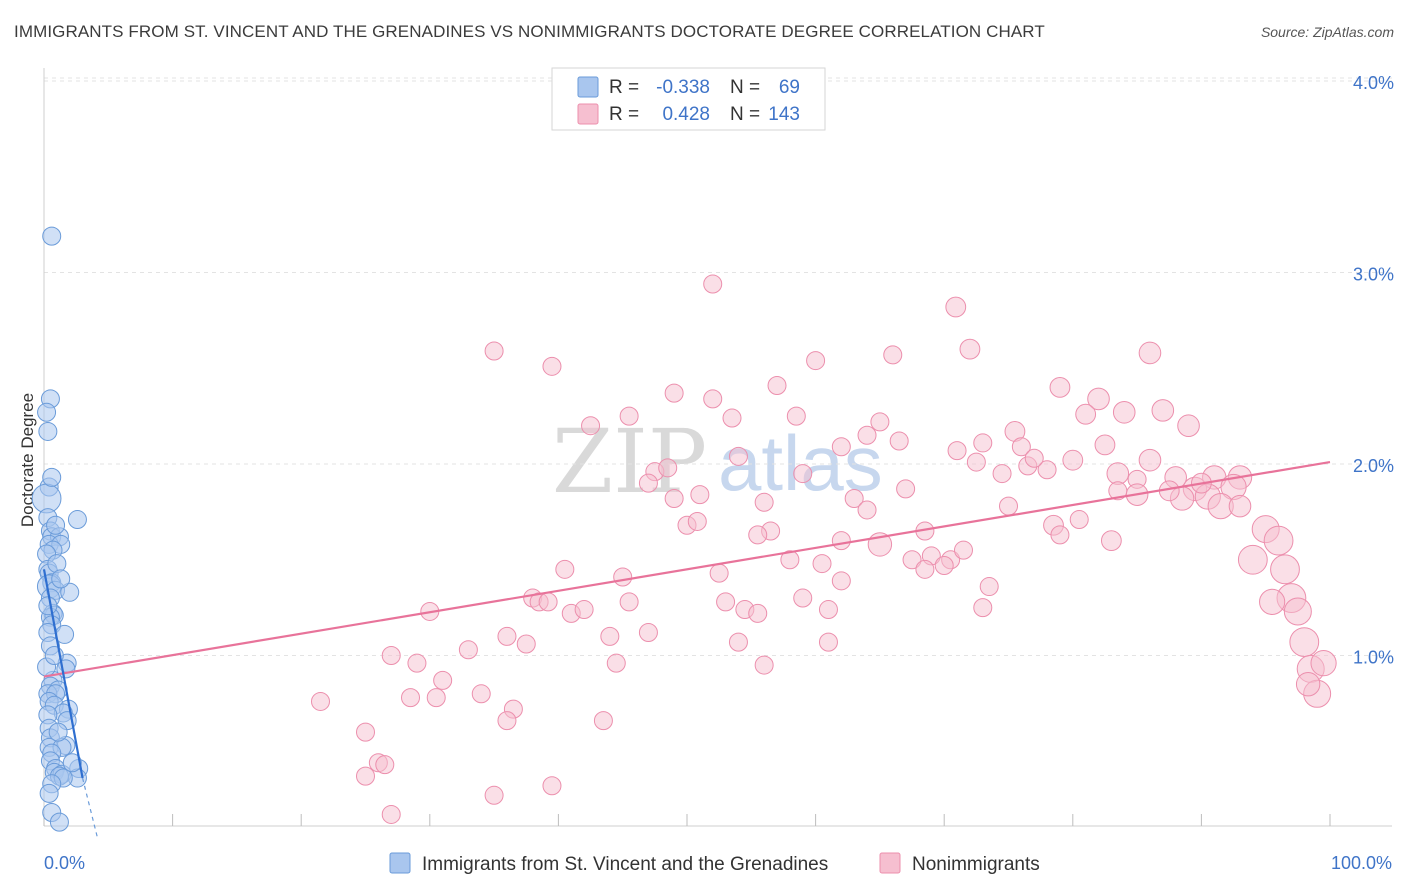  I want to click on legend-r-label: R =, so click(624, 114).